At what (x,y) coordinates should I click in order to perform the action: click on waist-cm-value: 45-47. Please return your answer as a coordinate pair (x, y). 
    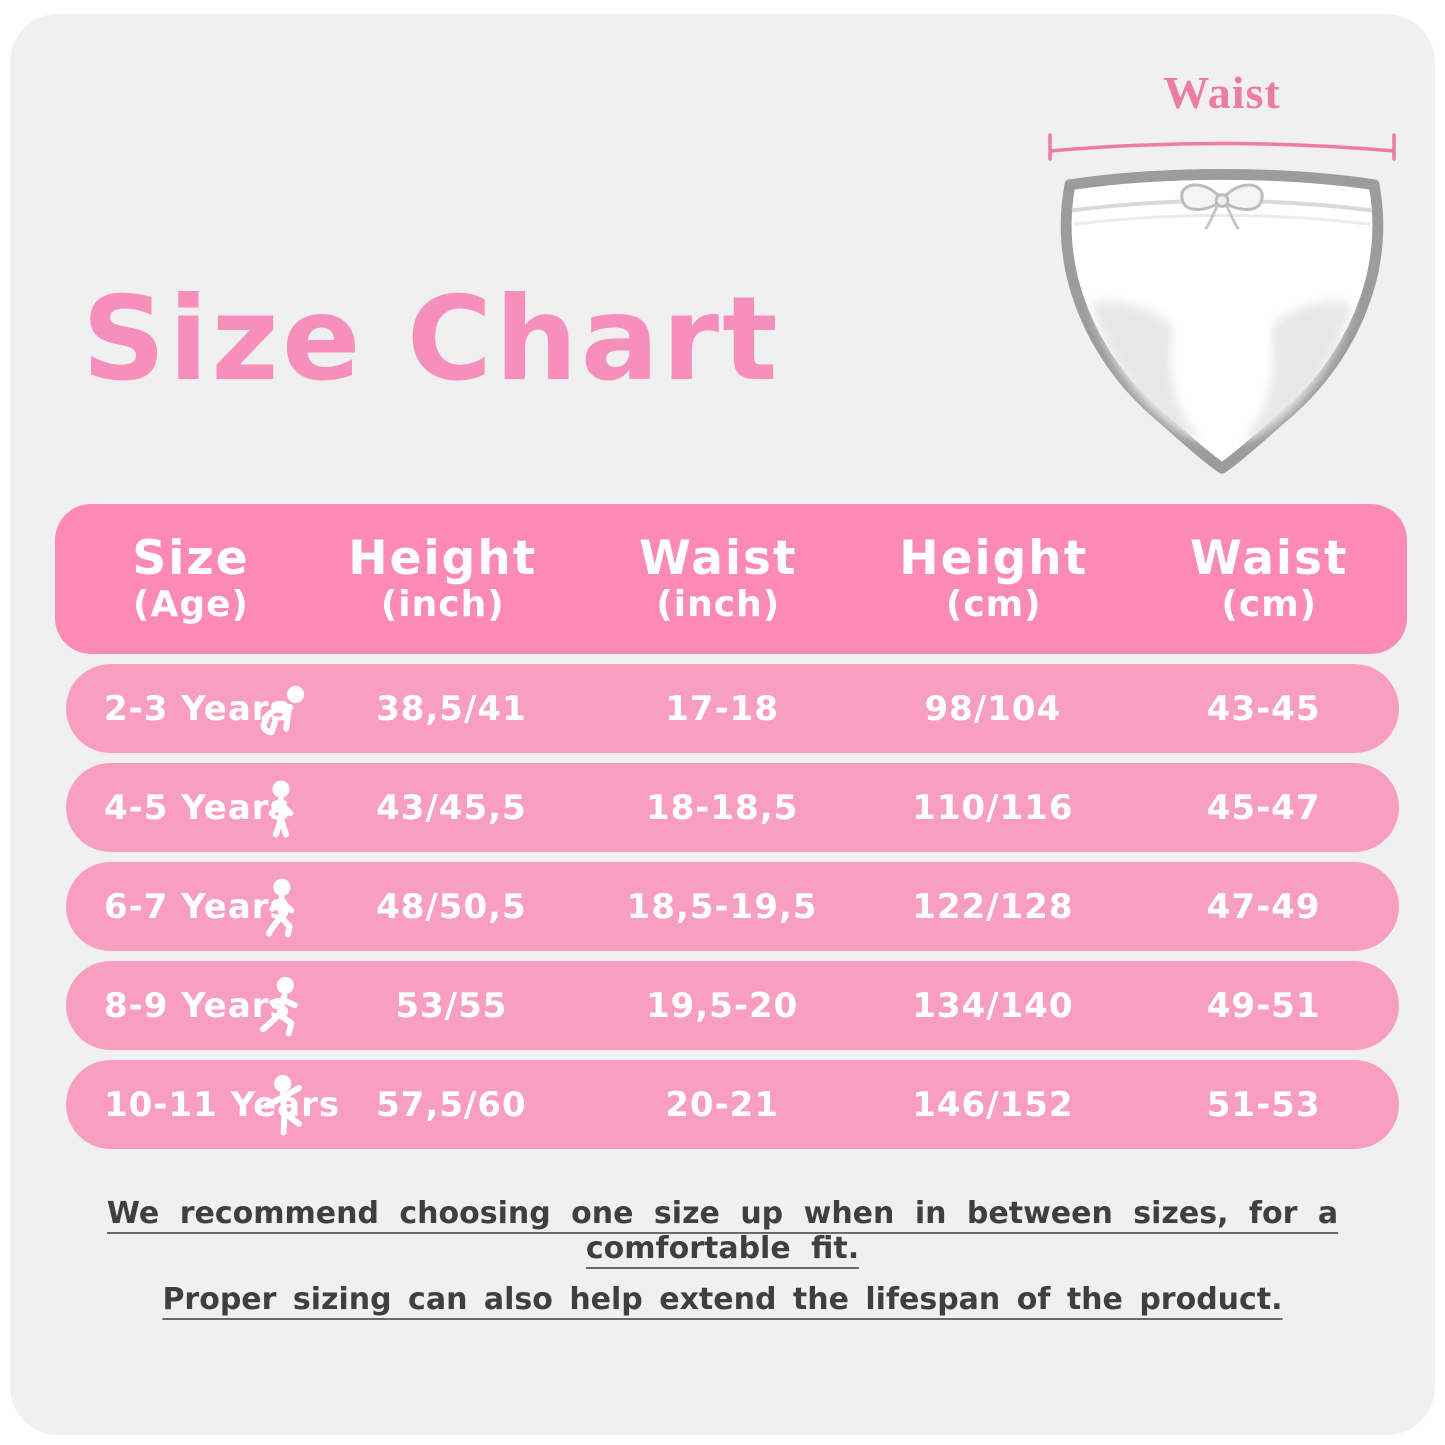
    Looking at the image, I should click on (1263, 807).